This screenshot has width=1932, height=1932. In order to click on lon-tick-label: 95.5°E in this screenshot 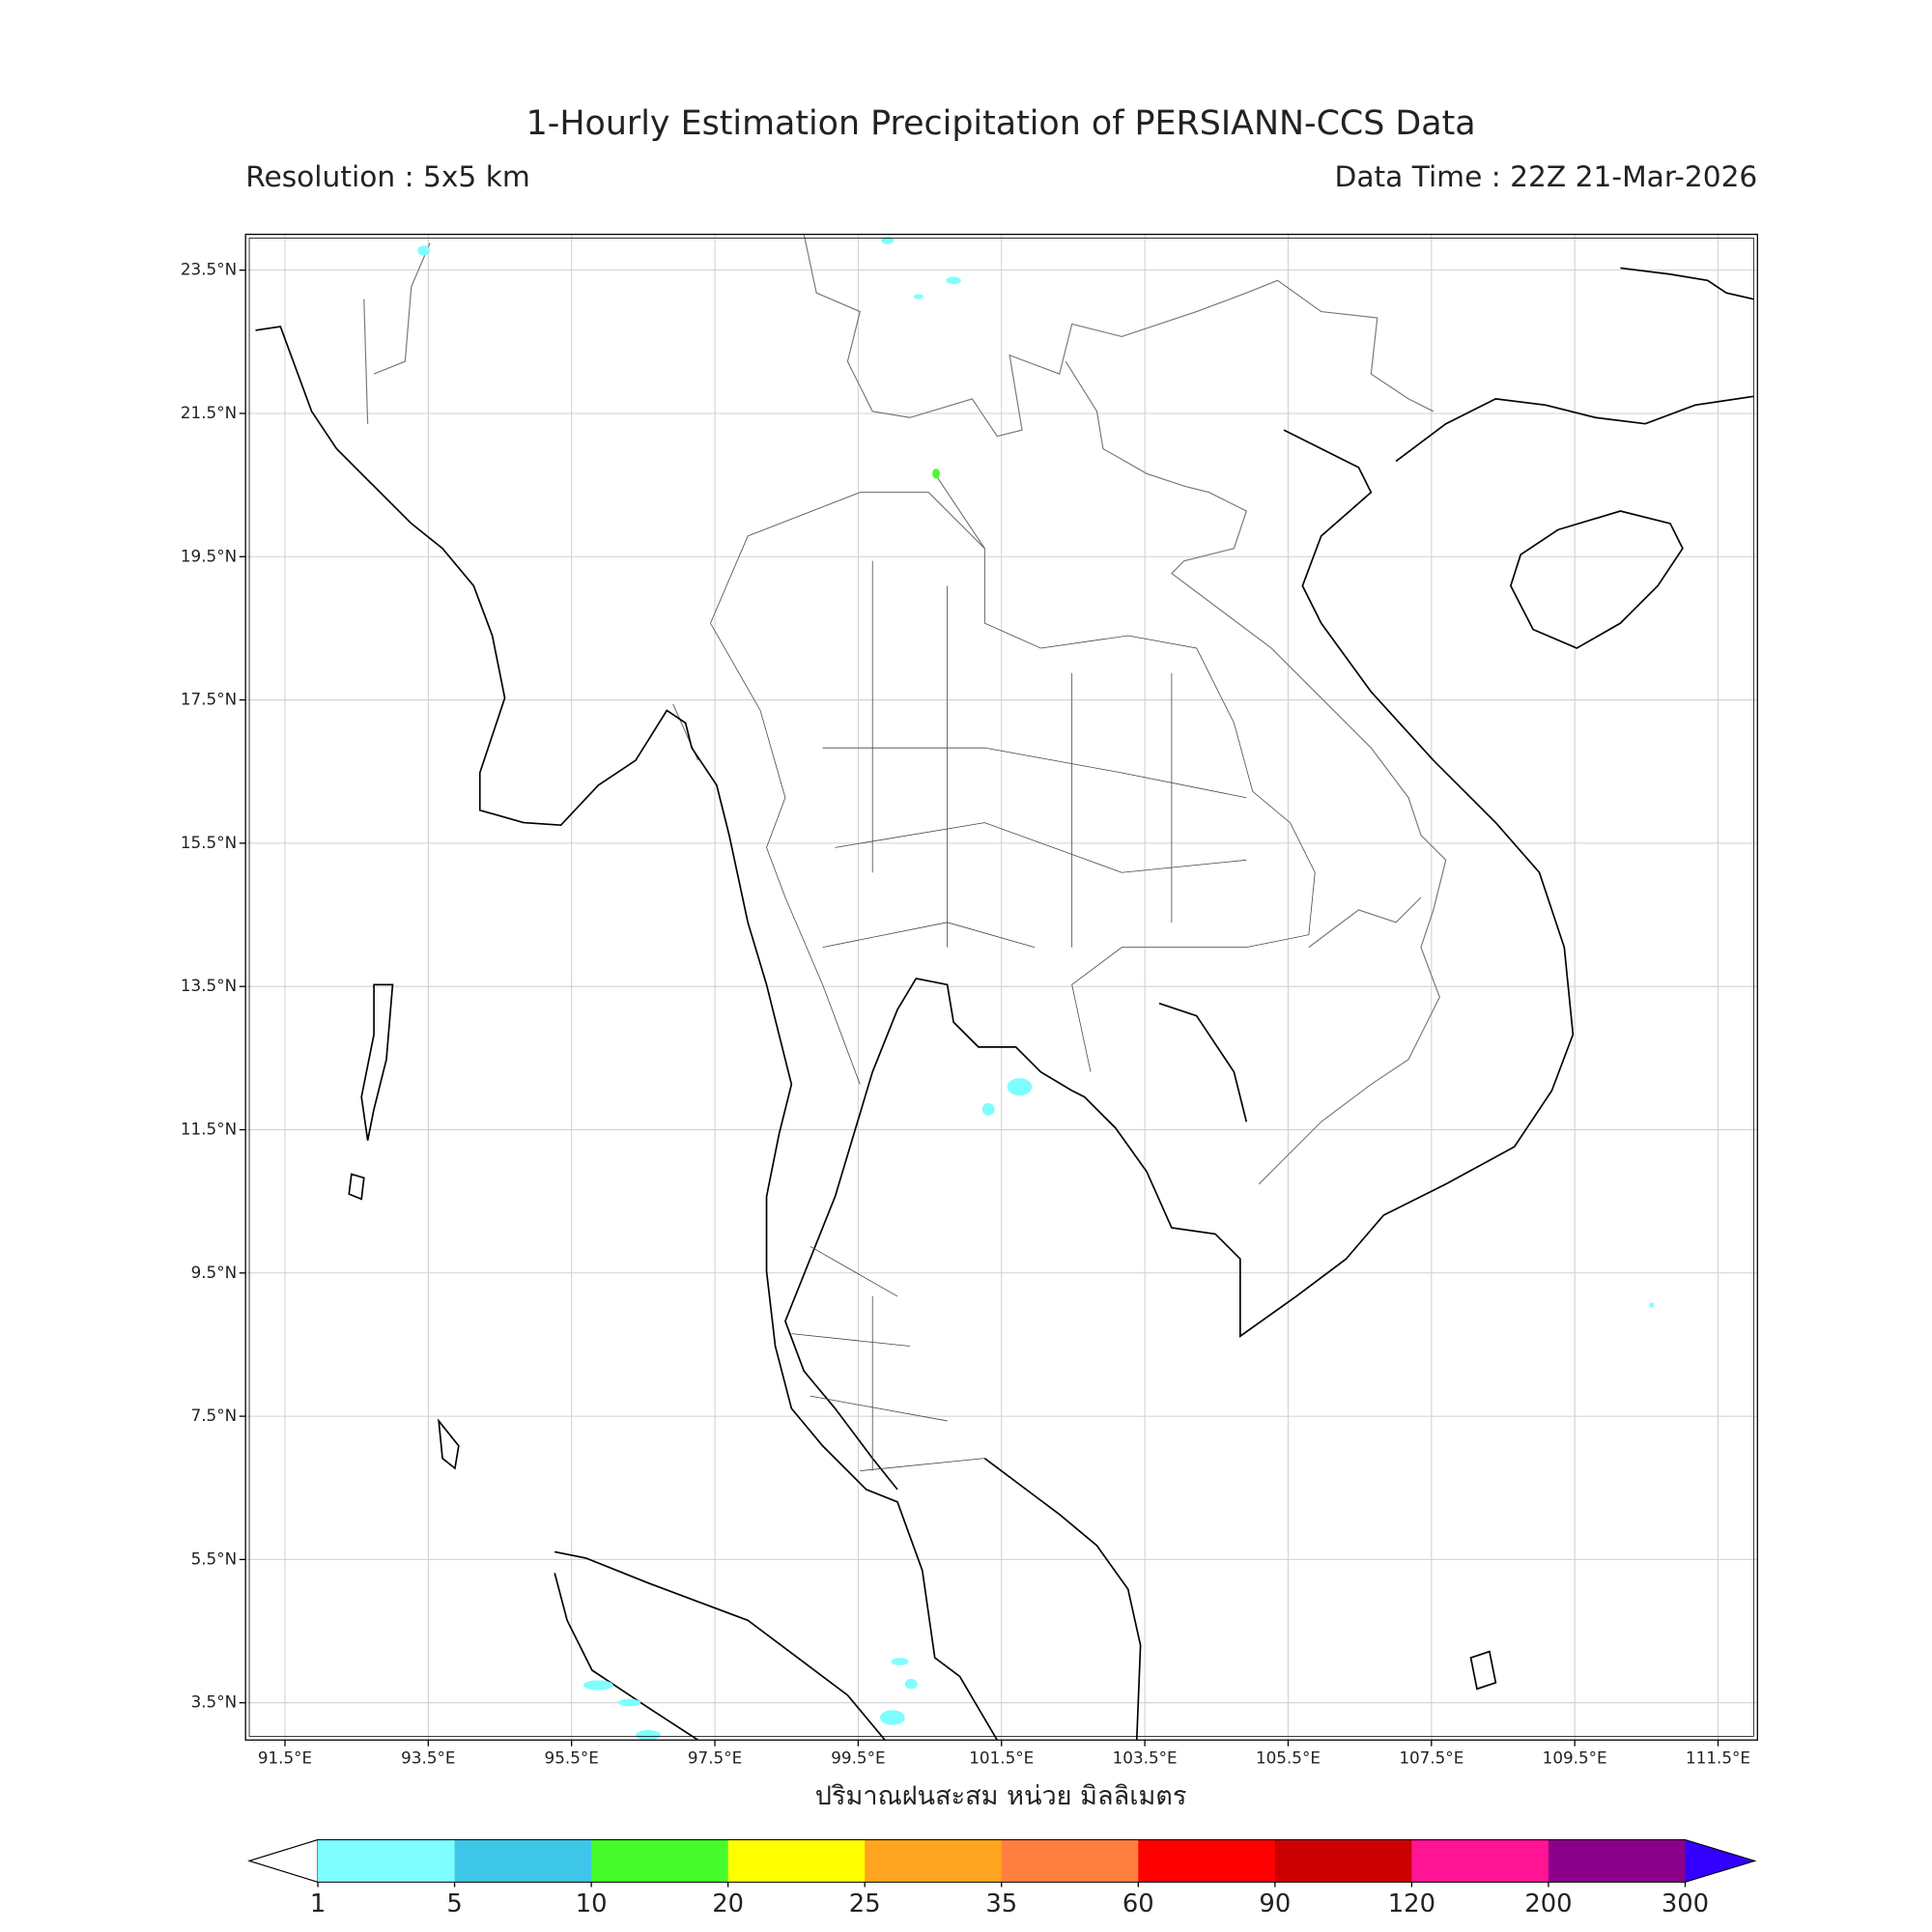, I will do `click(572, 1758)`.